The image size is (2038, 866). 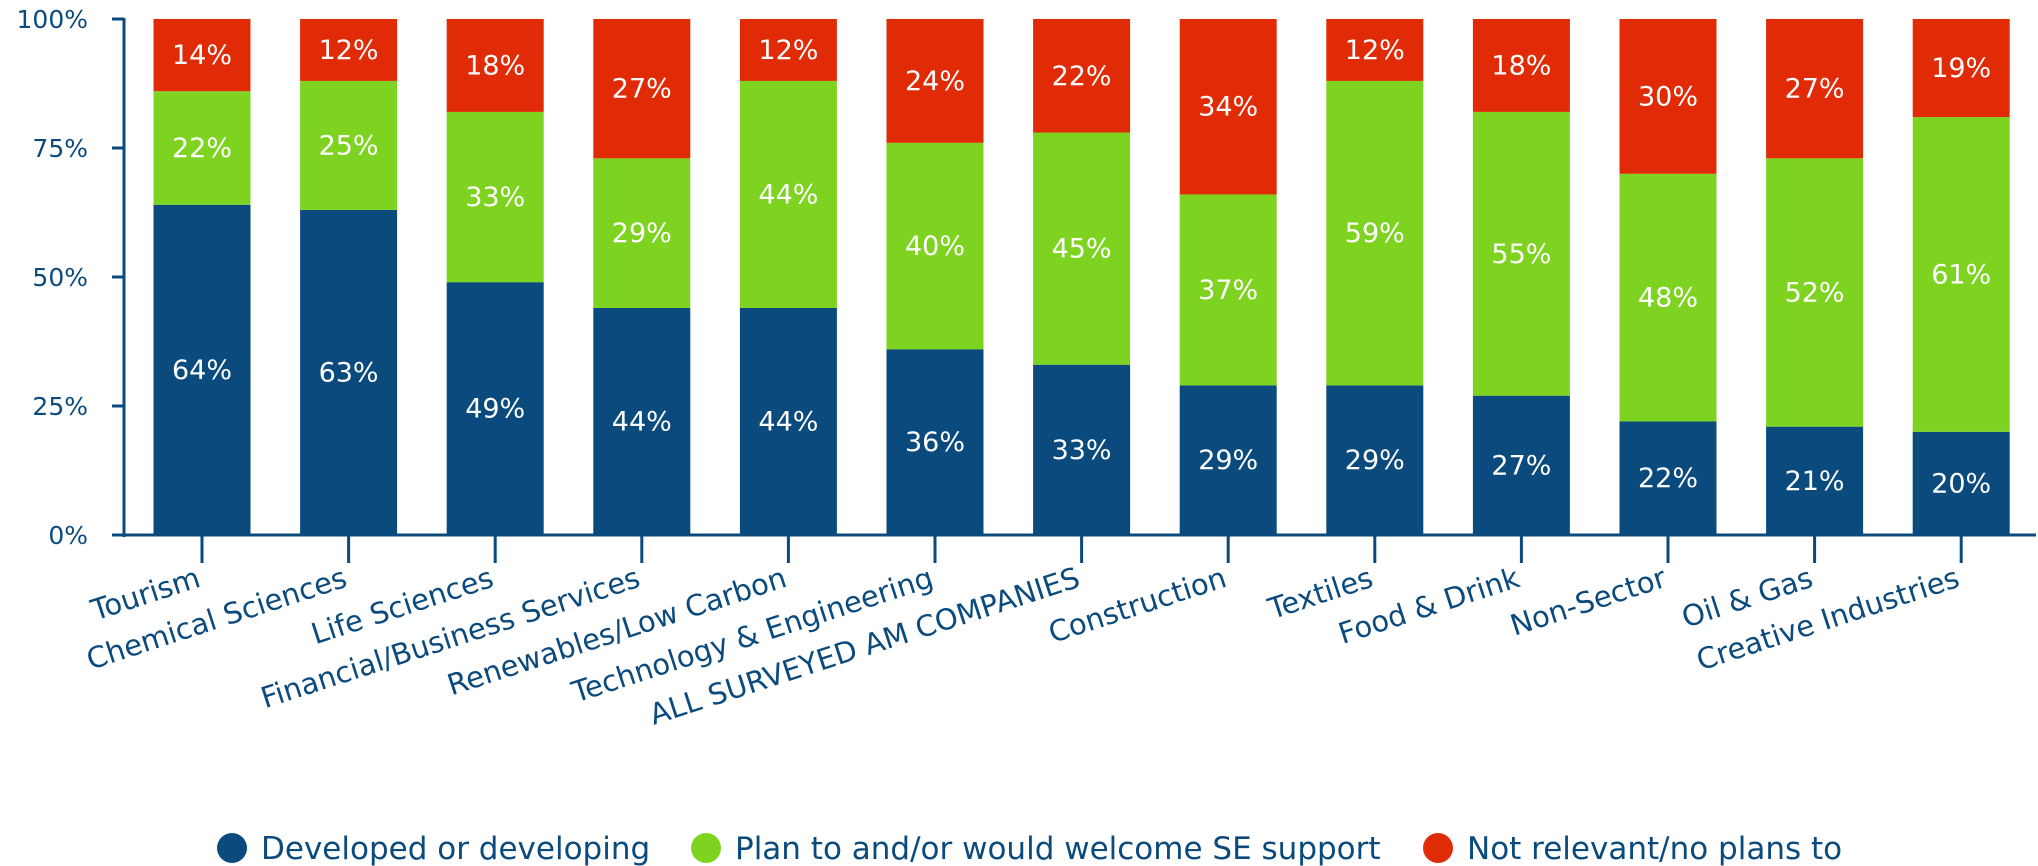 I want to click on y-tick-label: 50%, so click(x=60, y=277).